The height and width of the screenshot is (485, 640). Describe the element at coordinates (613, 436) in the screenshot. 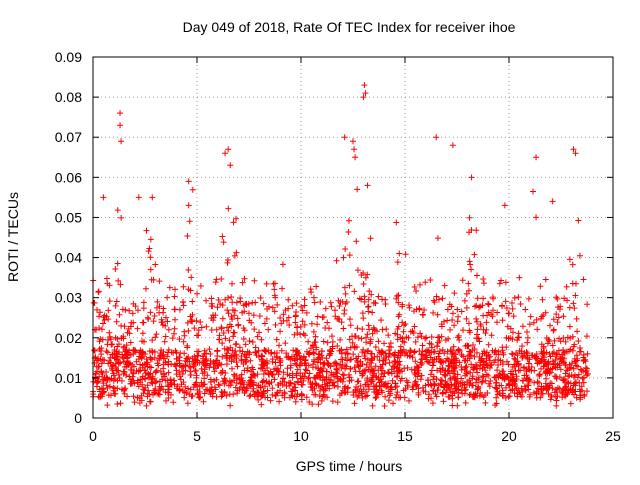

I see `x-tick-label: 25` at that location.